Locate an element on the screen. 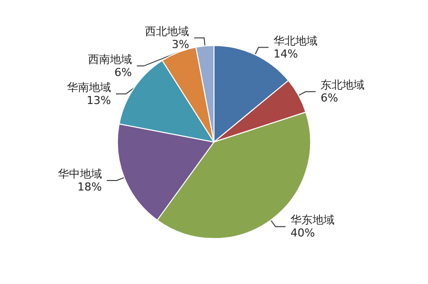 This screenshot has height=284, width=428. data-label: 14% is located at coordinates (286, 53).